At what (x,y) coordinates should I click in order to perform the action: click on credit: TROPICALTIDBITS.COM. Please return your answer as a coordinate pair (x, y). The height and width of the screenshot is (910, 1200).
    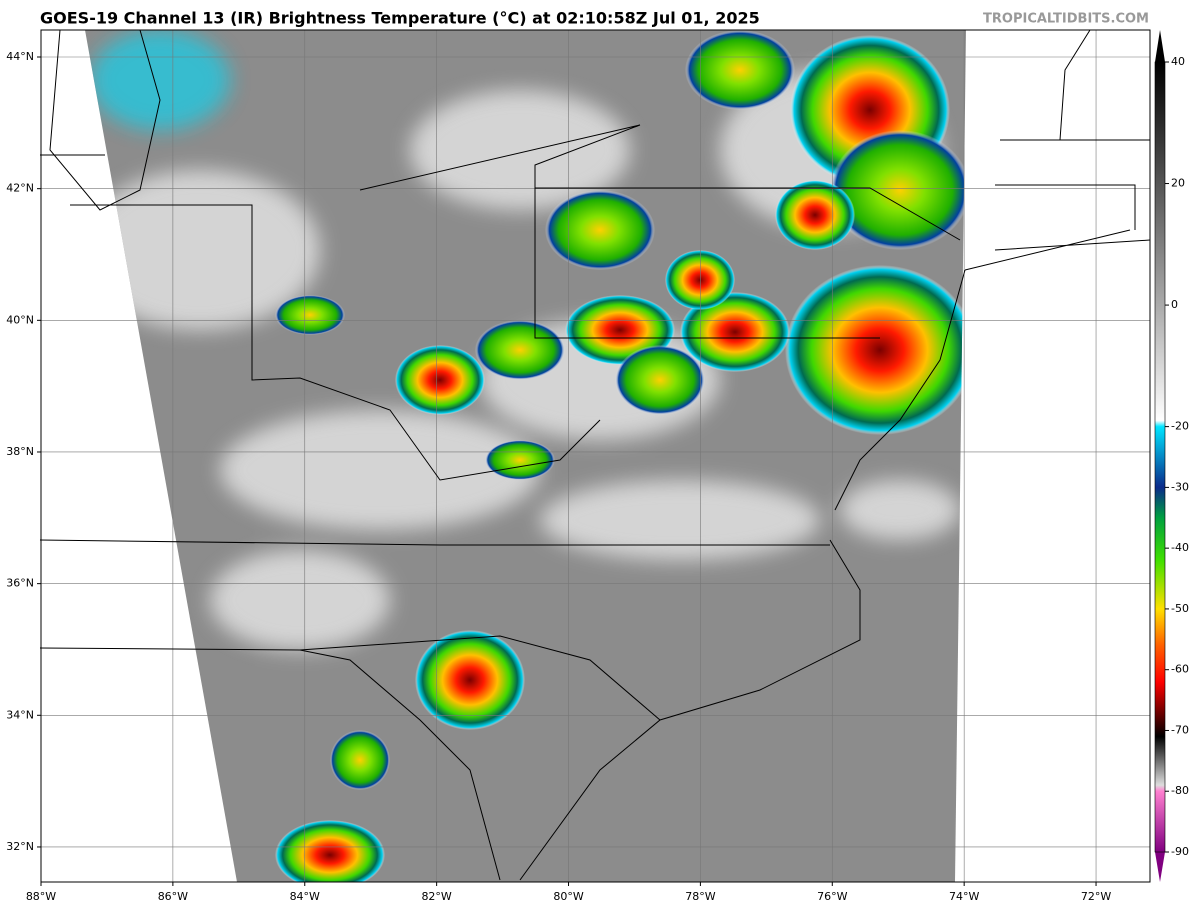
    Looking at the image, I should click on (1066, 19).